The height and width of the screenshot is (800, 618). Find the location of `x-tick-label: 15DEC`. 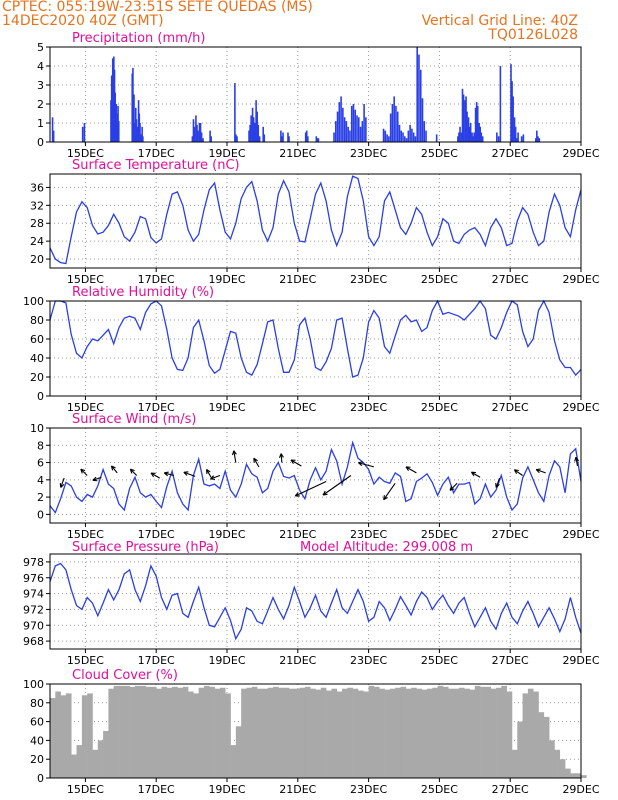

x-tick-label: 15DEC is located at coordinates (85, 407).